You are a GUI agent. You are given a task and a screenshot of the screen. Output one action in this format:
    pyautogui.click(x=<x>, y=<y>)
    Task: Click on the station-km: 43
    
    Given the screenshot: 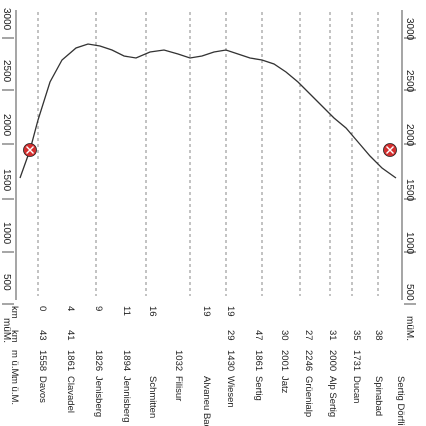 What is the action you would take?
    pyautogui.click(x=42, y=335)
    